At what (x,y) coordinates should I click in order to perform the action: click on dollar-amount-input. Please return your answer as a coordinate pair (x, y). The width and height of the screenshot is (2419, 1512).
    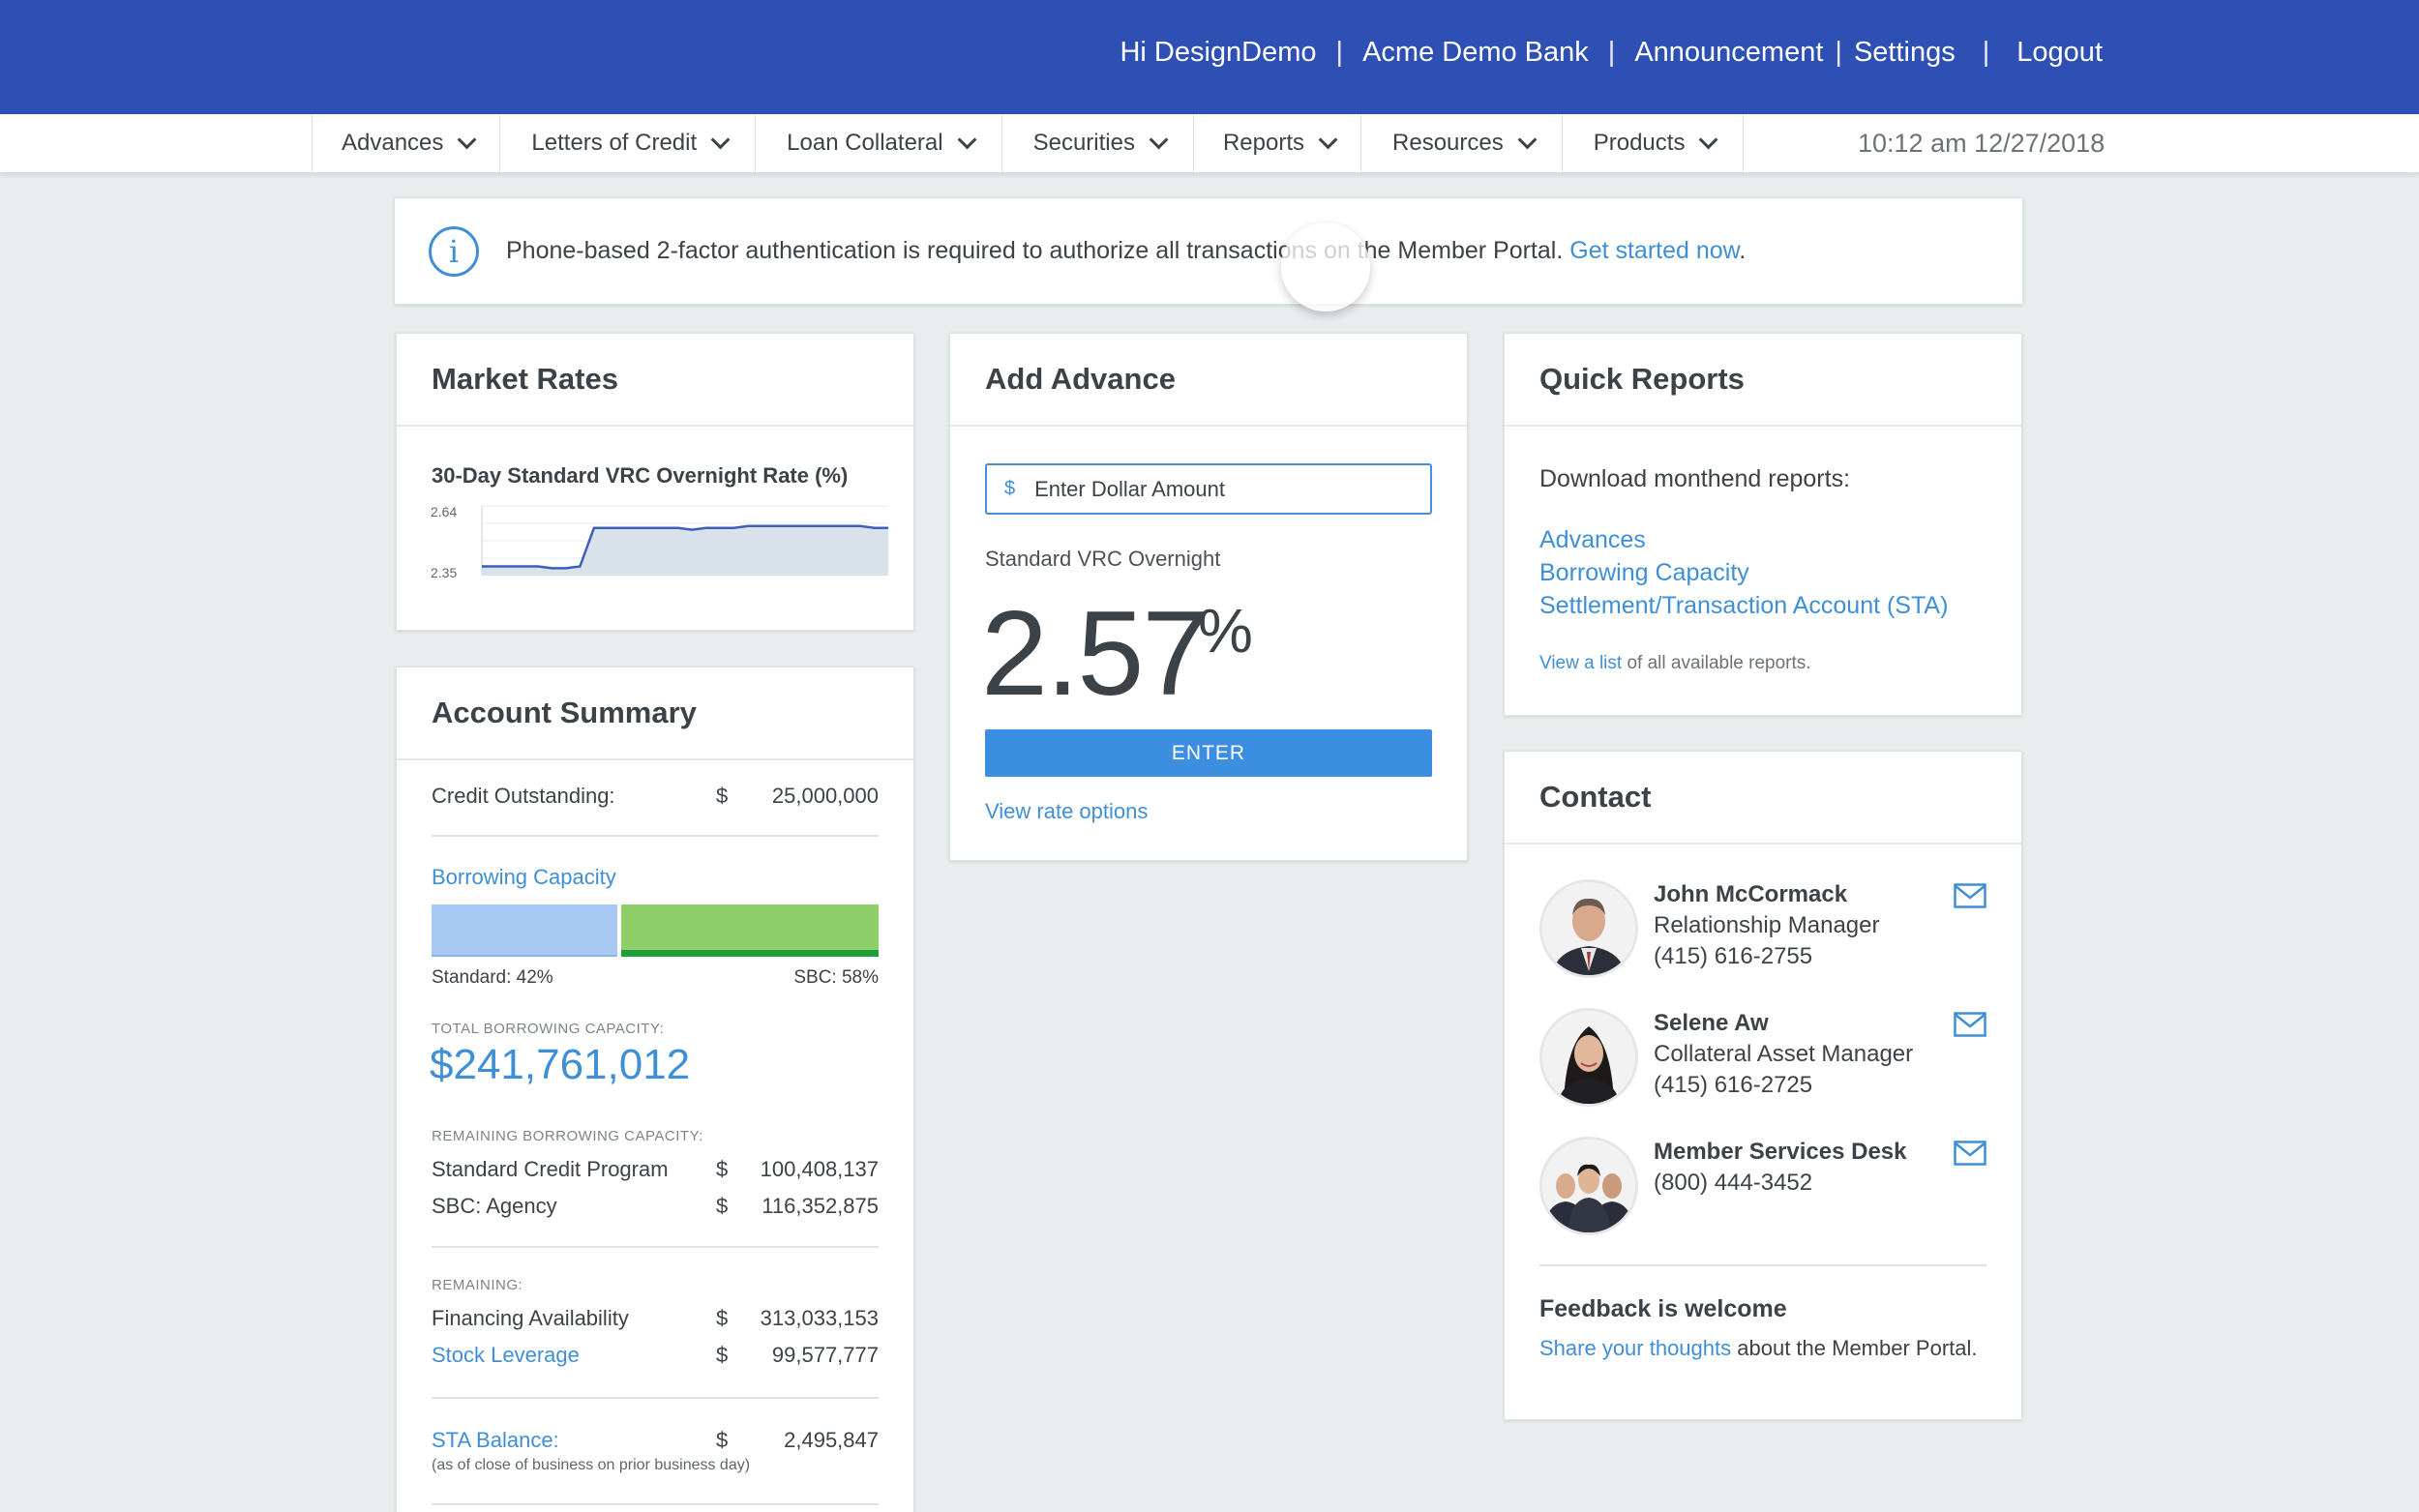
    Looking at the image, I should click on (1219, 489).